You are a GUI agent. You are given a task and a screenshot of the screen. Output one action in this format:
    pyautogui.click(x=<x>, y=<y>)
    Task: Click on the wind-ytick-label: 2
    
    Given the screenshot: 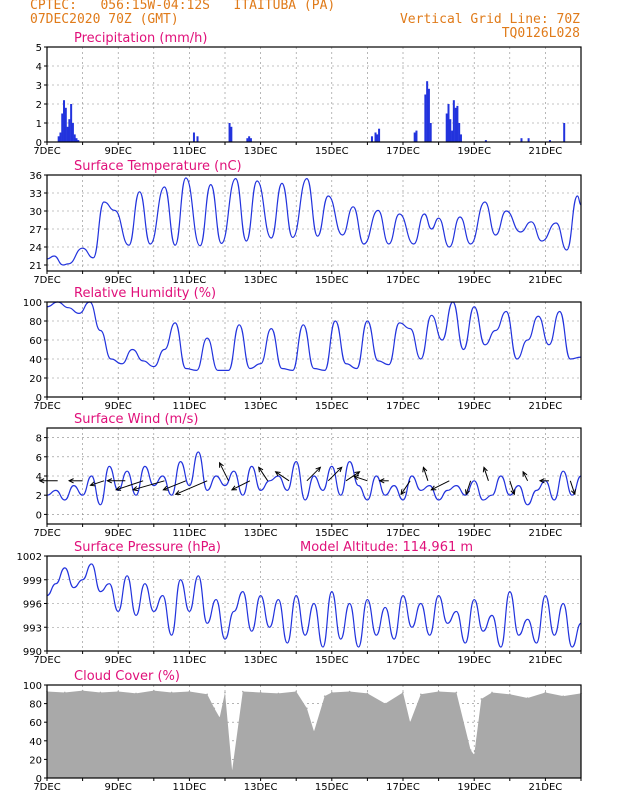 What is the action you would take?
    pyautogui.click(x=39, y=496)
    